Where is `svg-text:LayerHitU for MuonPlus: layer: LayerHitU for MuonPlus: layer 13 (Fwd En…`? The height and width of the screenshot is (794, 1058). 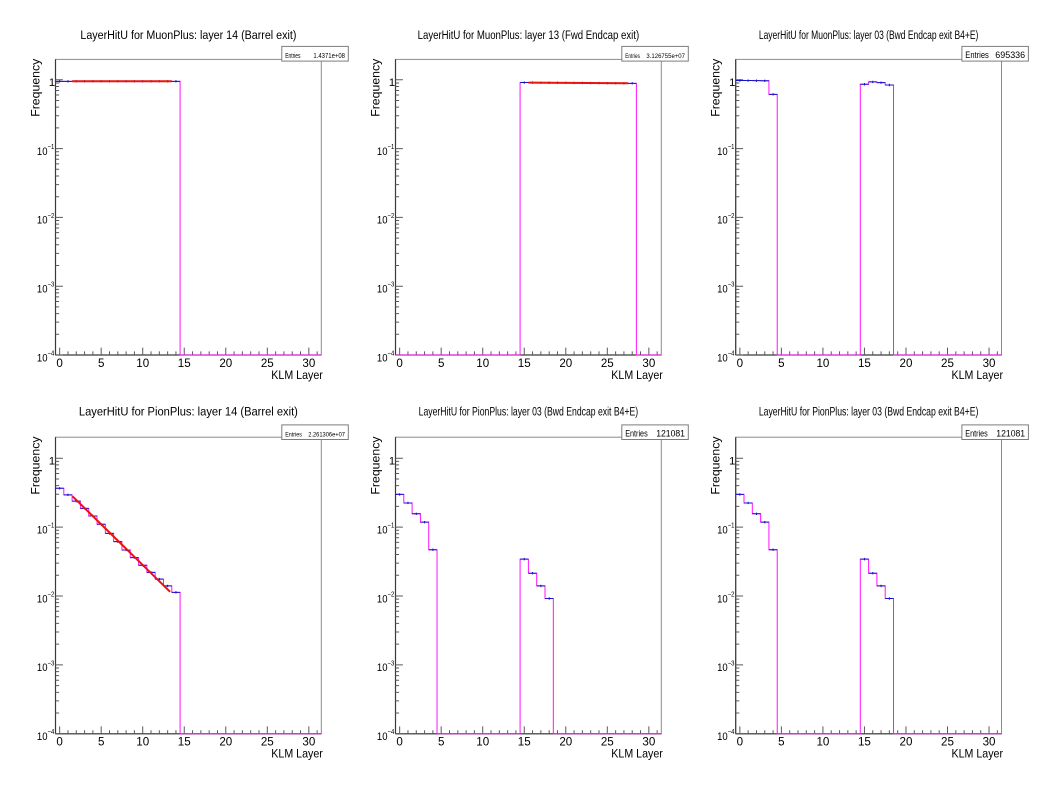
svg-text:LayerHitU for MuonPlus: layer: LayerHitU for MuonPlus: layer 13 (Fwd En… is located at coordinates (529, 35).